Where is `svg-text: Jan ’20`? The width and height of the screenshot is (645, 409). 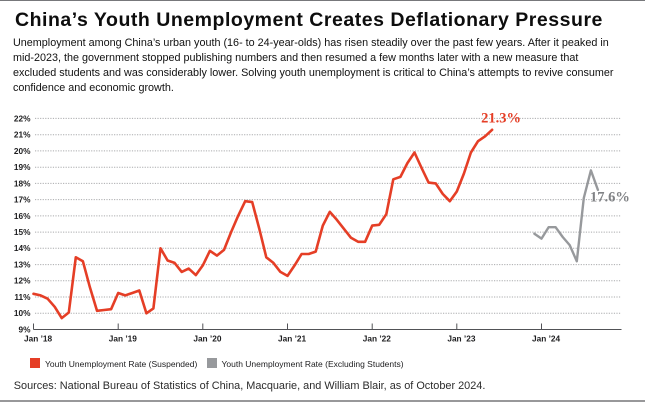 svg-text: Jan ’20 is located at coordinates (207, 338).